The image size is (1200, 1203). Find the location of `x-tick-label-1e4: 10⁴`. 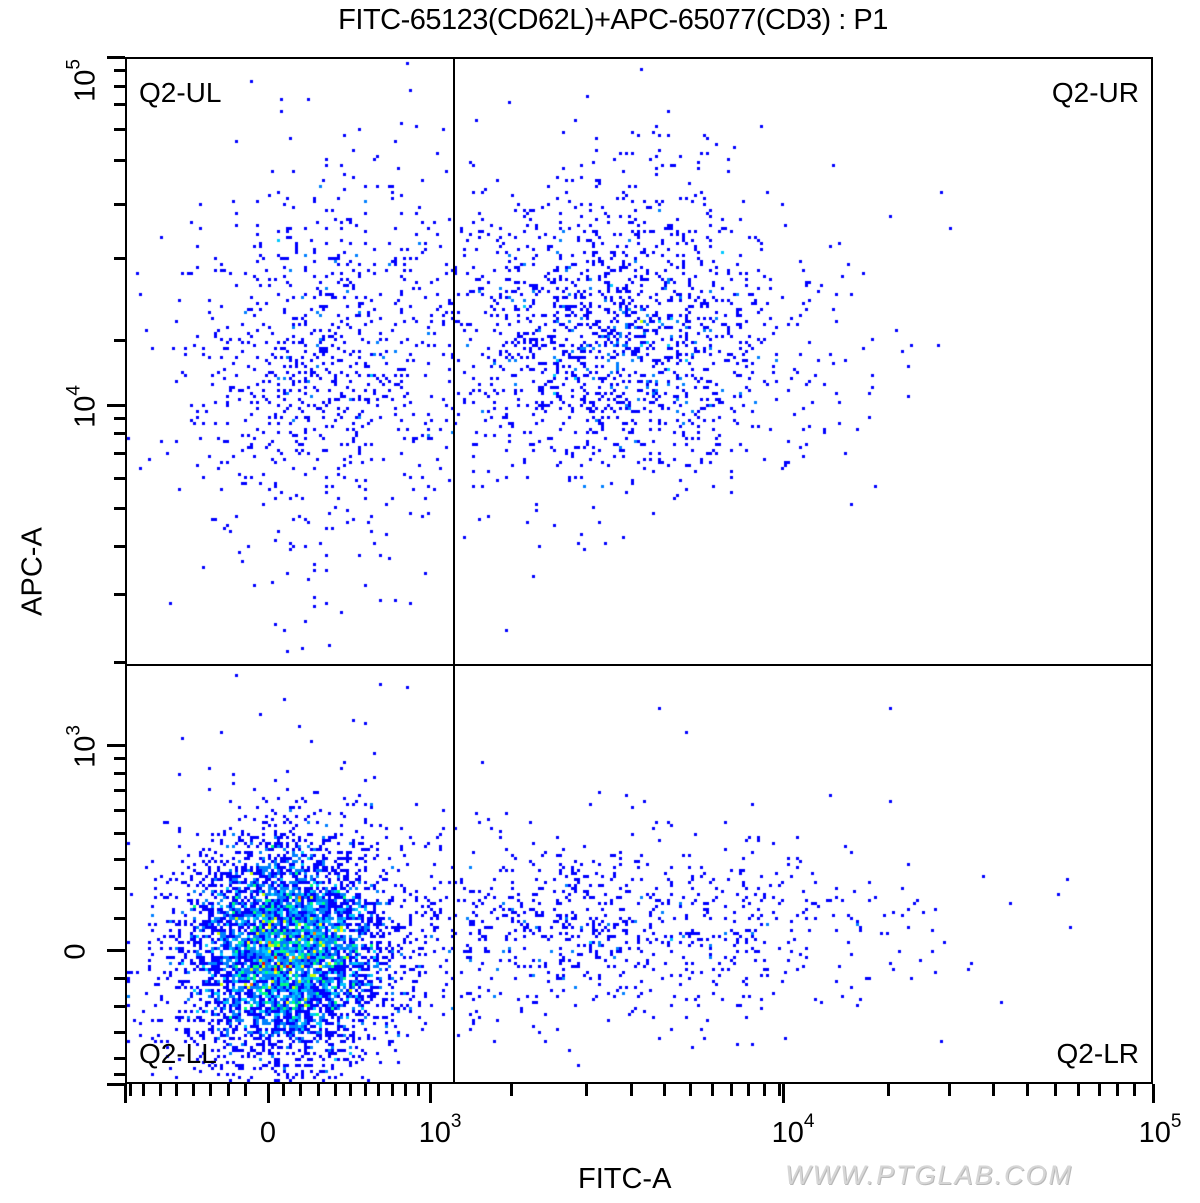

x-tick-label-1e4: 10⁴ is located at coordinates (793, 1130).